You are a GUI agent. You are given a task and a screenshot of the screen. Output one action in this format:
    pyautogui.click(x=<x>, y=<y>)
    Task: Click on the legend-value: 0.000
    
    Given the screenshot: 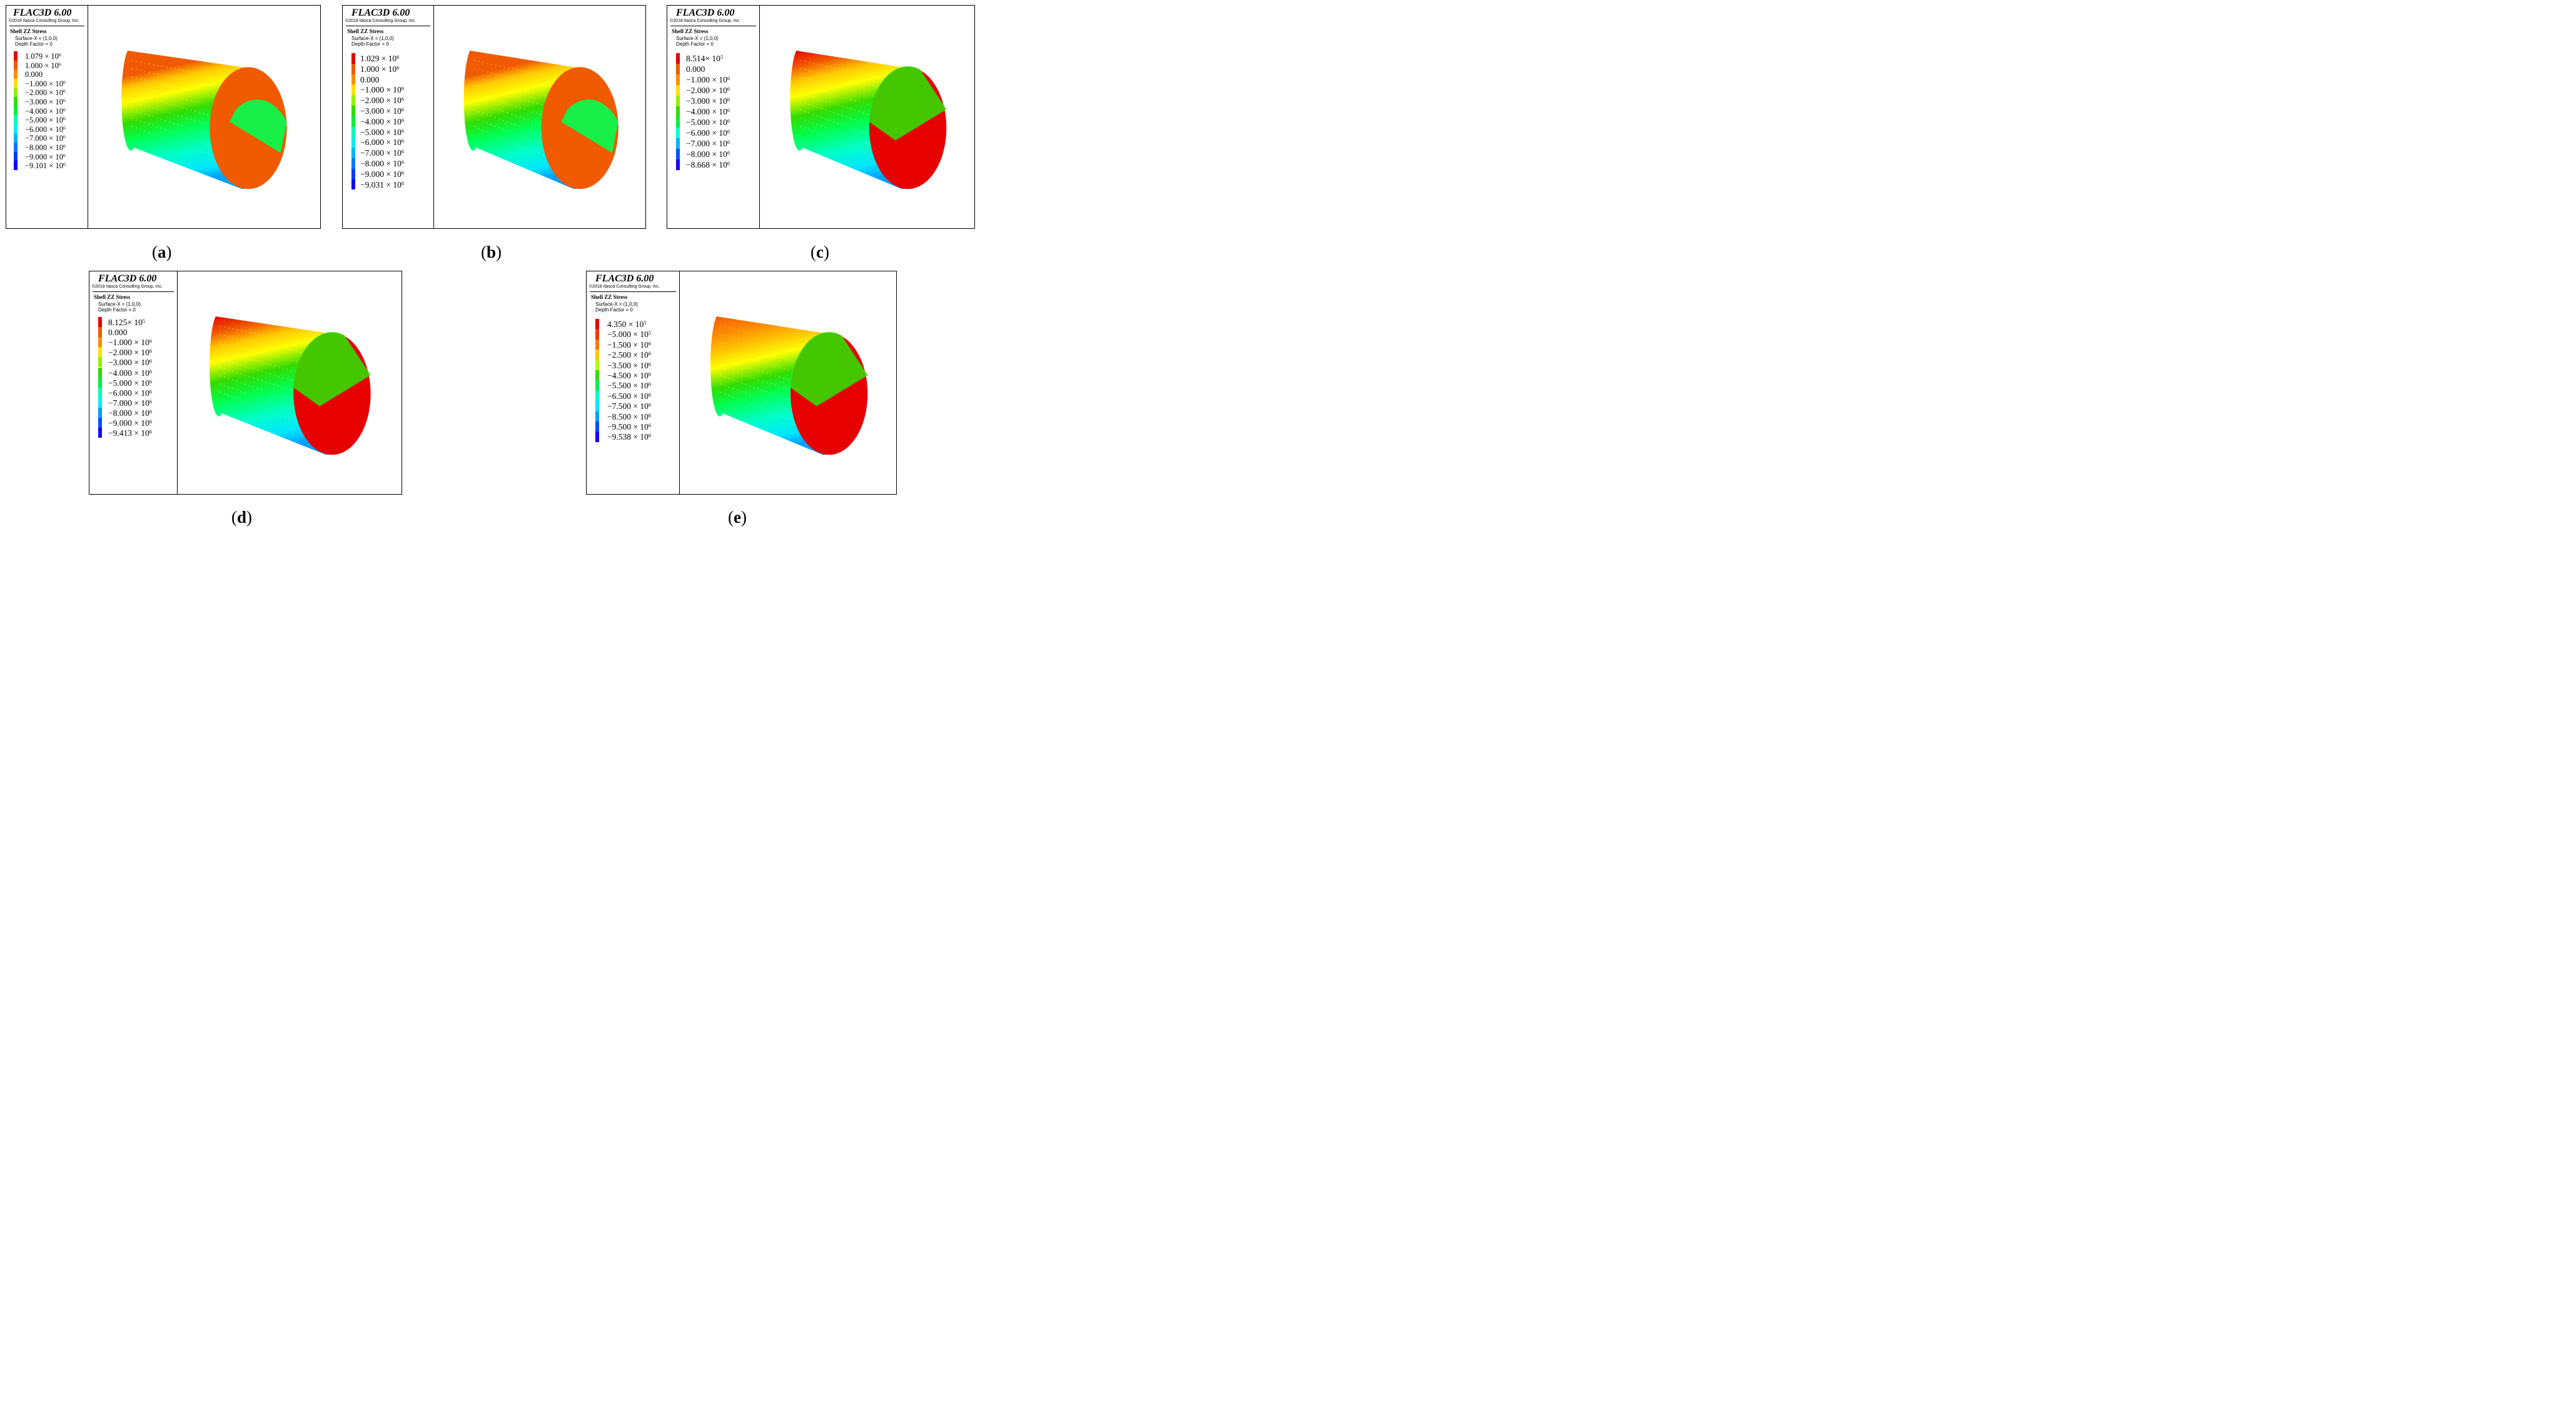 What is the action you would take?
    pyautogui.click(x=34, y=74)
    